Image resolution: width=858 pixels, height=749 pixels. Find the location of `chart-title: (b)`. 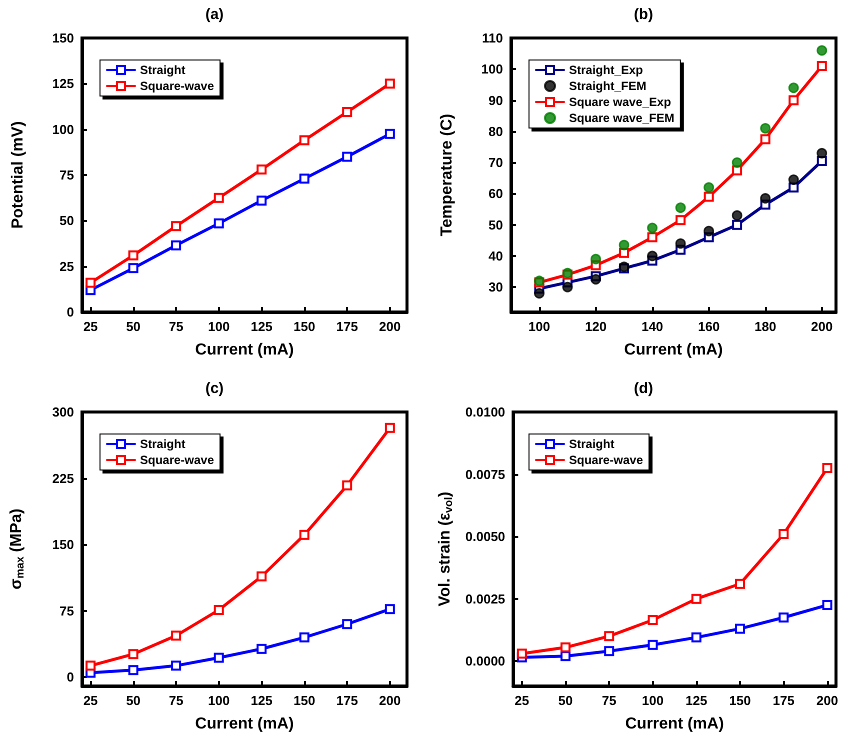

chart-title: (b) is located at coordinates (644, 14).